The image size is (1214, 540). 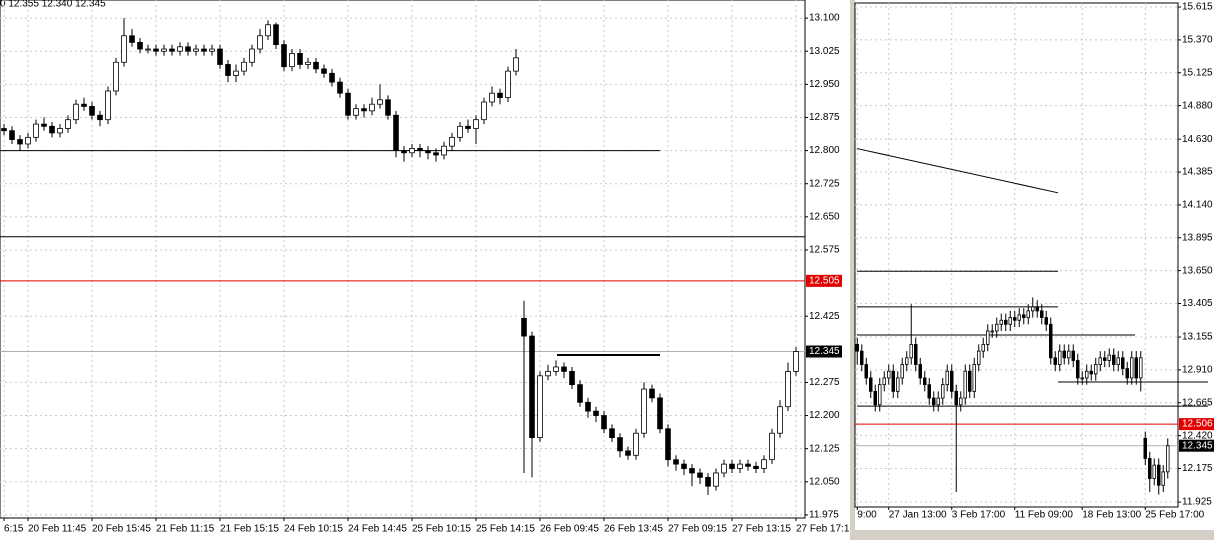 What do you see at coordinates (1197, 40) in the screenshot?
I see `y-tick-label: 15.370` at bounding box center [1197, 40].